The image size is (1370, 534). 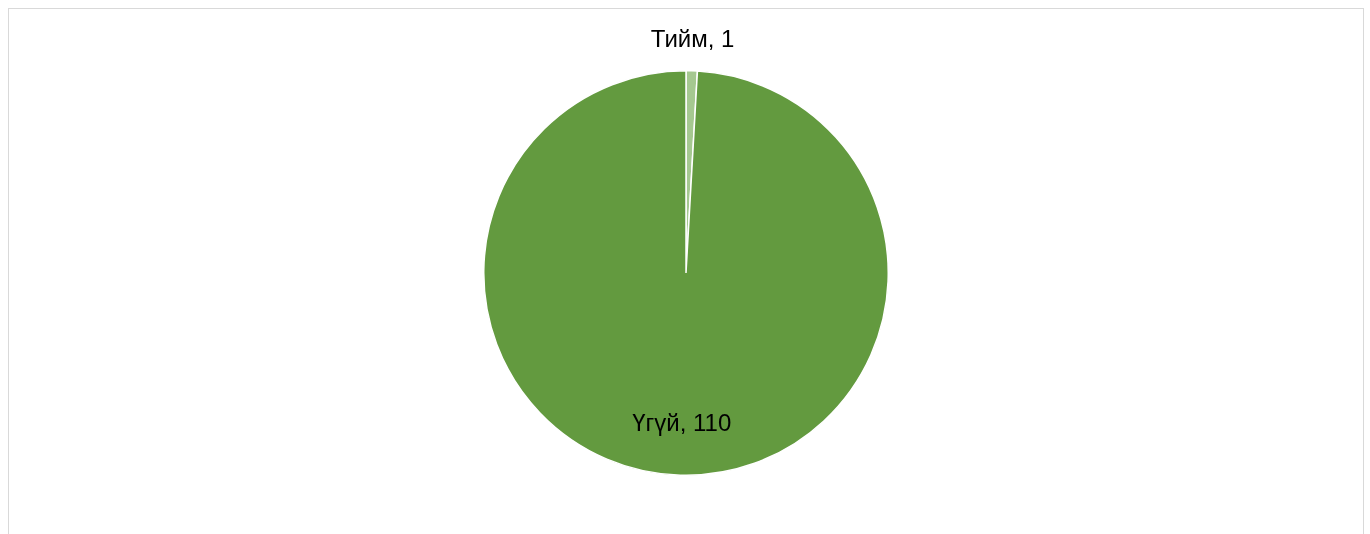 What do you see at coordinates (682, 423) in the screenshot?
I see `data-label: Үгүй, 110` at bounding box center [682, 423].